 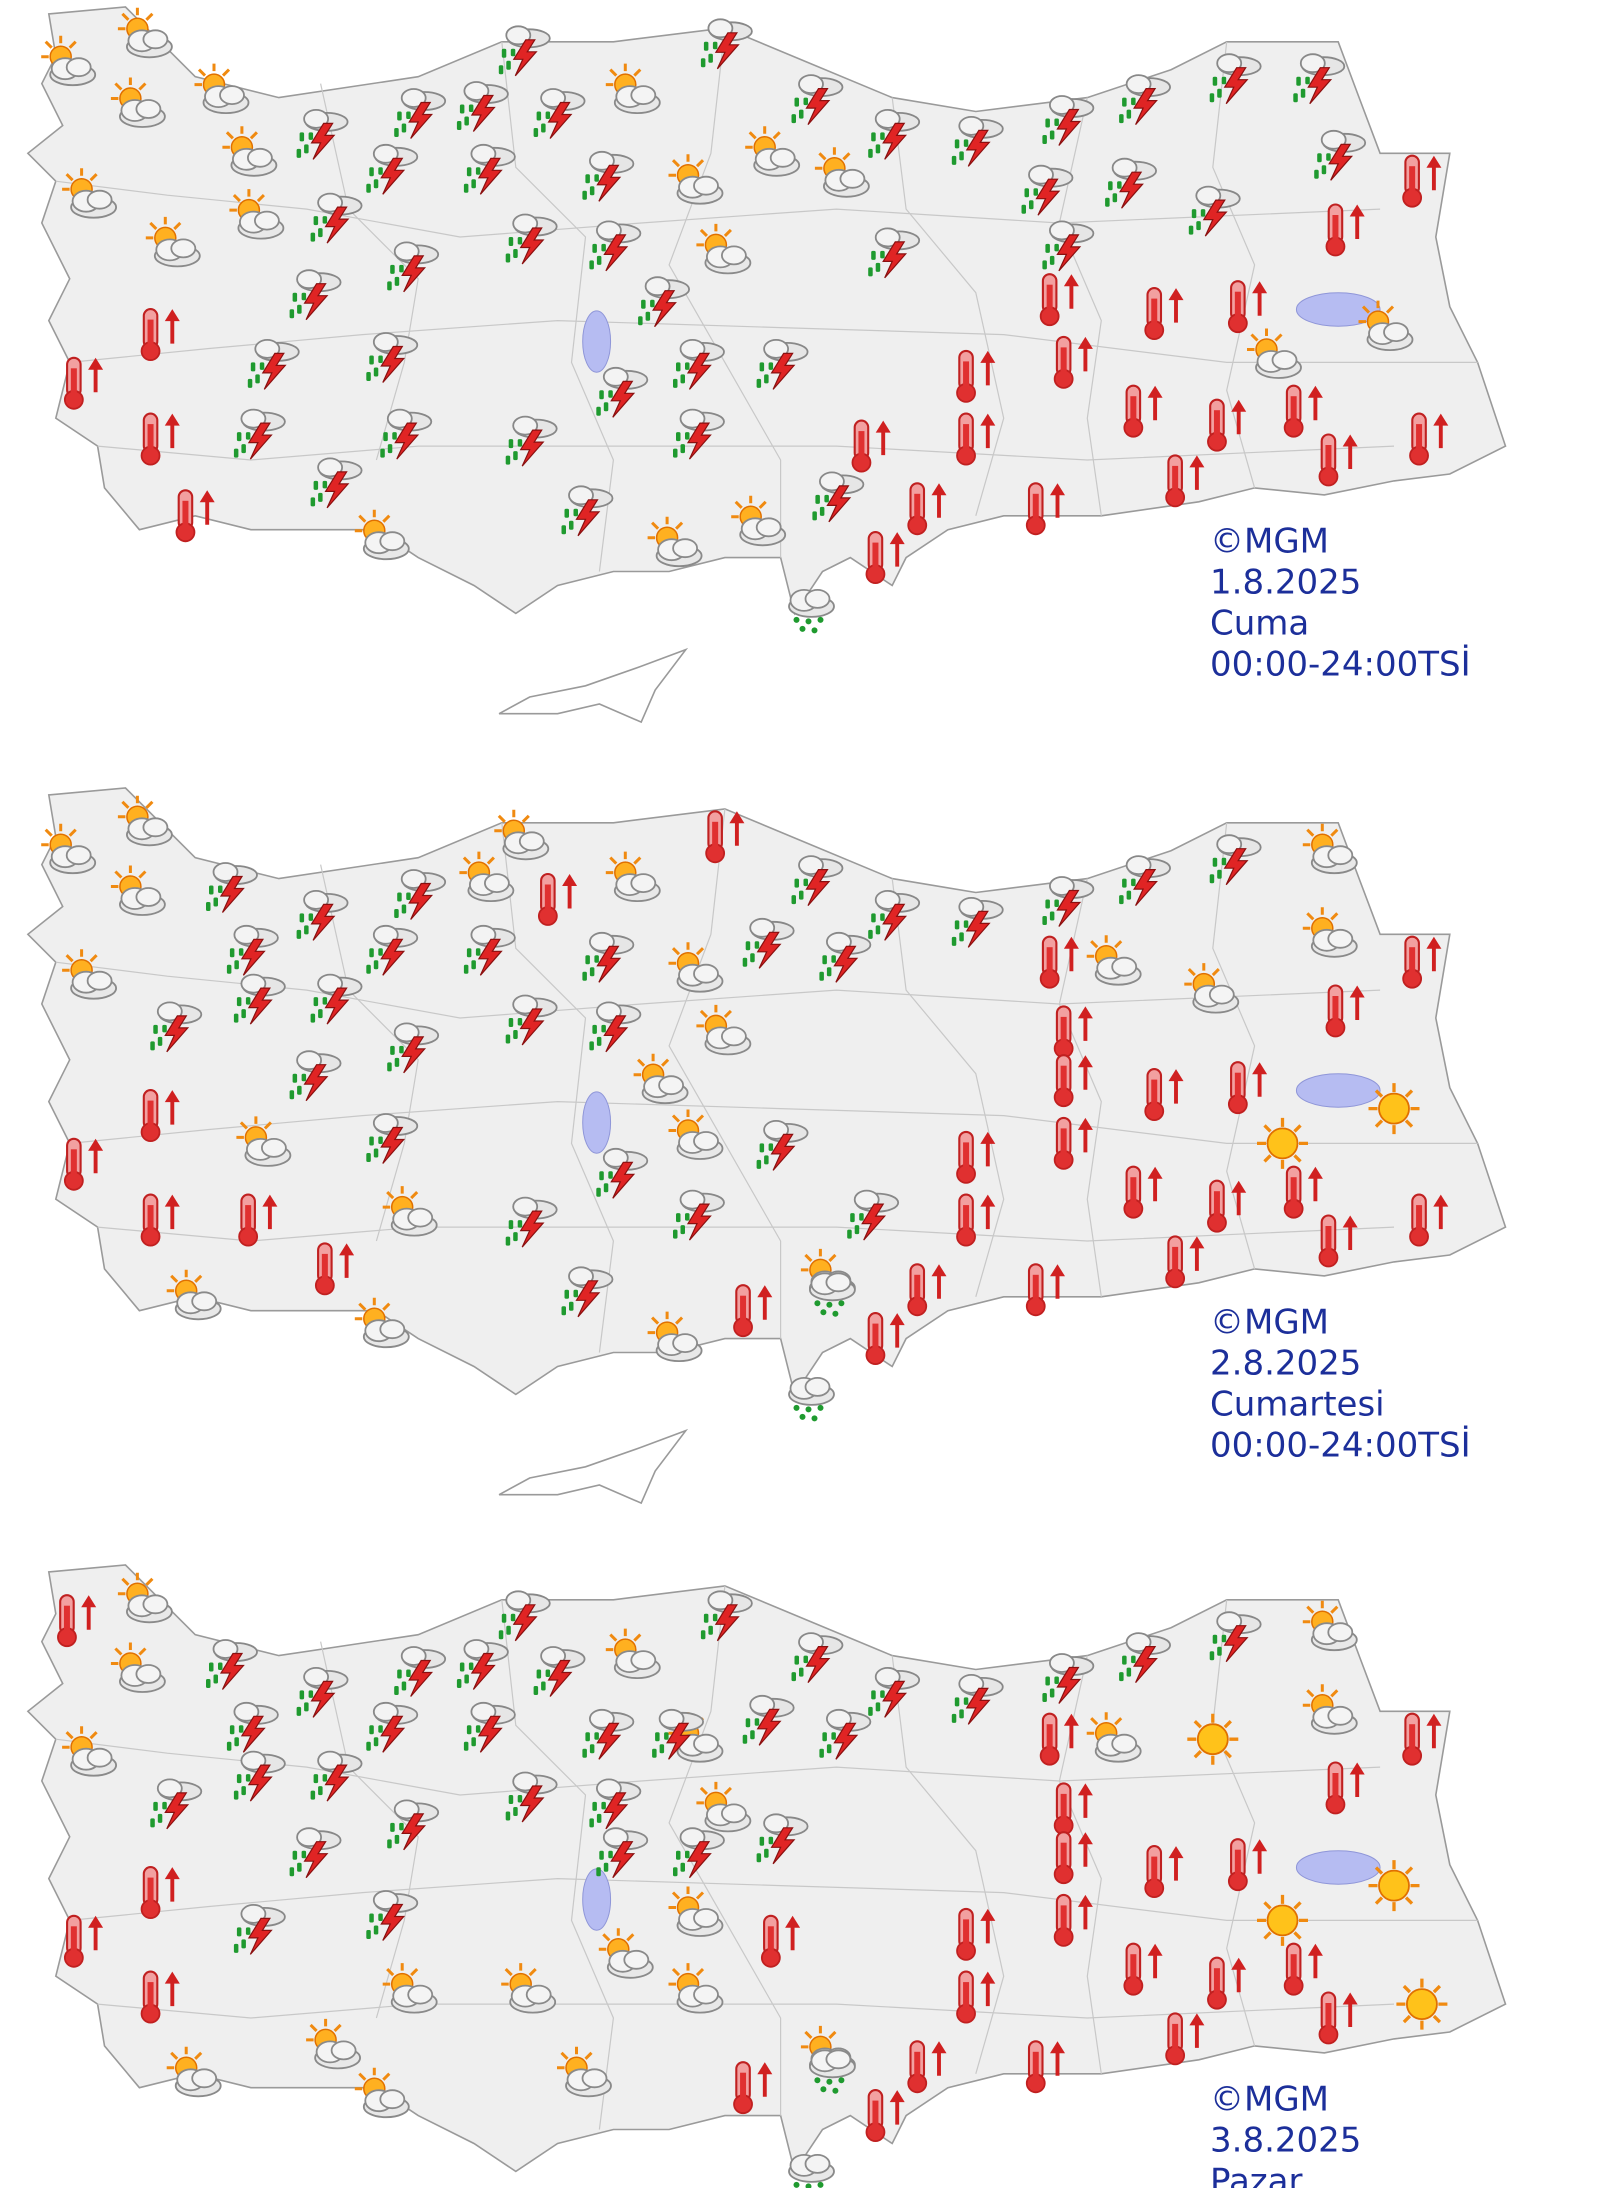 I want to click on map-caption: 2.8.2025, so click(x=1285, y=1364).